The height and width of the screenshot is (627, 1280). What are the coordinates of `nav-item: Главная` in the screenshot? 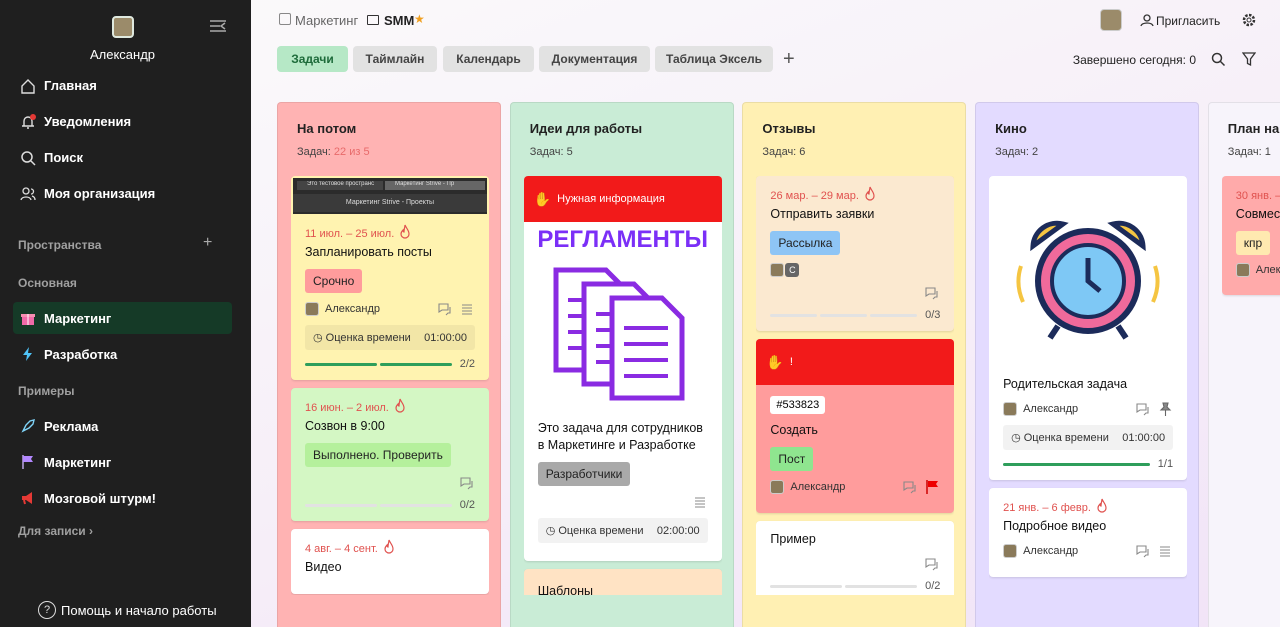 It's located at (70, 85).